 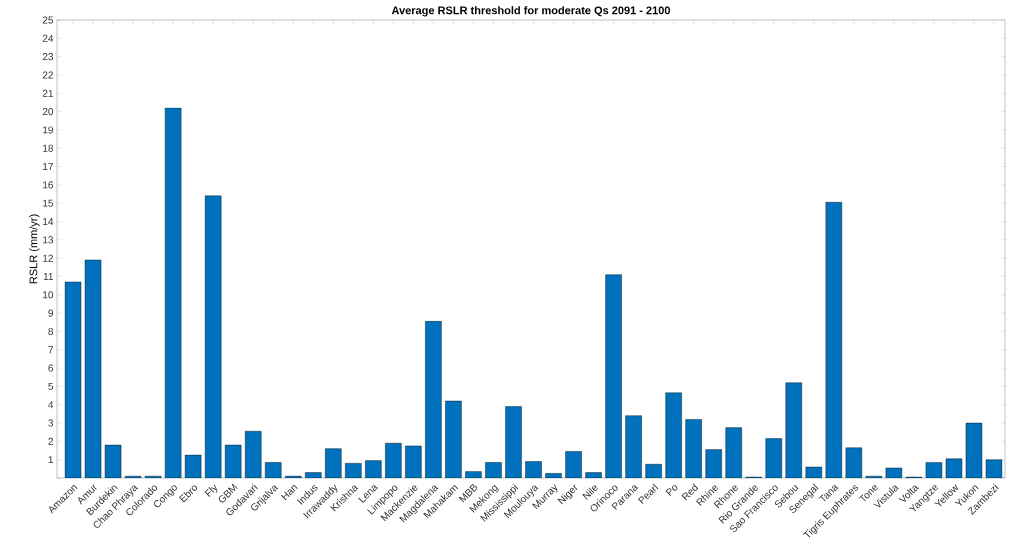 What do you see at coordinates (50, 460) in the screenshot?
I see `y-tick-label: 1` at bounding box center [50, 460].